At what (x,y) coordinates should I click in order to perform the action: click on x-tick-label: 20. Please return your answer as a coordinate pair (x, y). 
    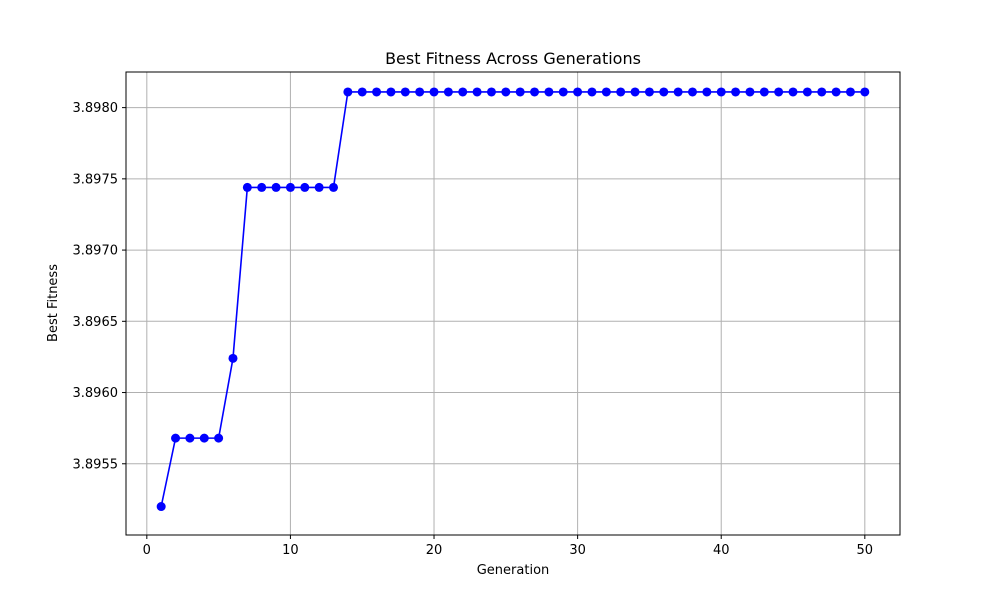
    Looking at the image, I should click on (434, 550).